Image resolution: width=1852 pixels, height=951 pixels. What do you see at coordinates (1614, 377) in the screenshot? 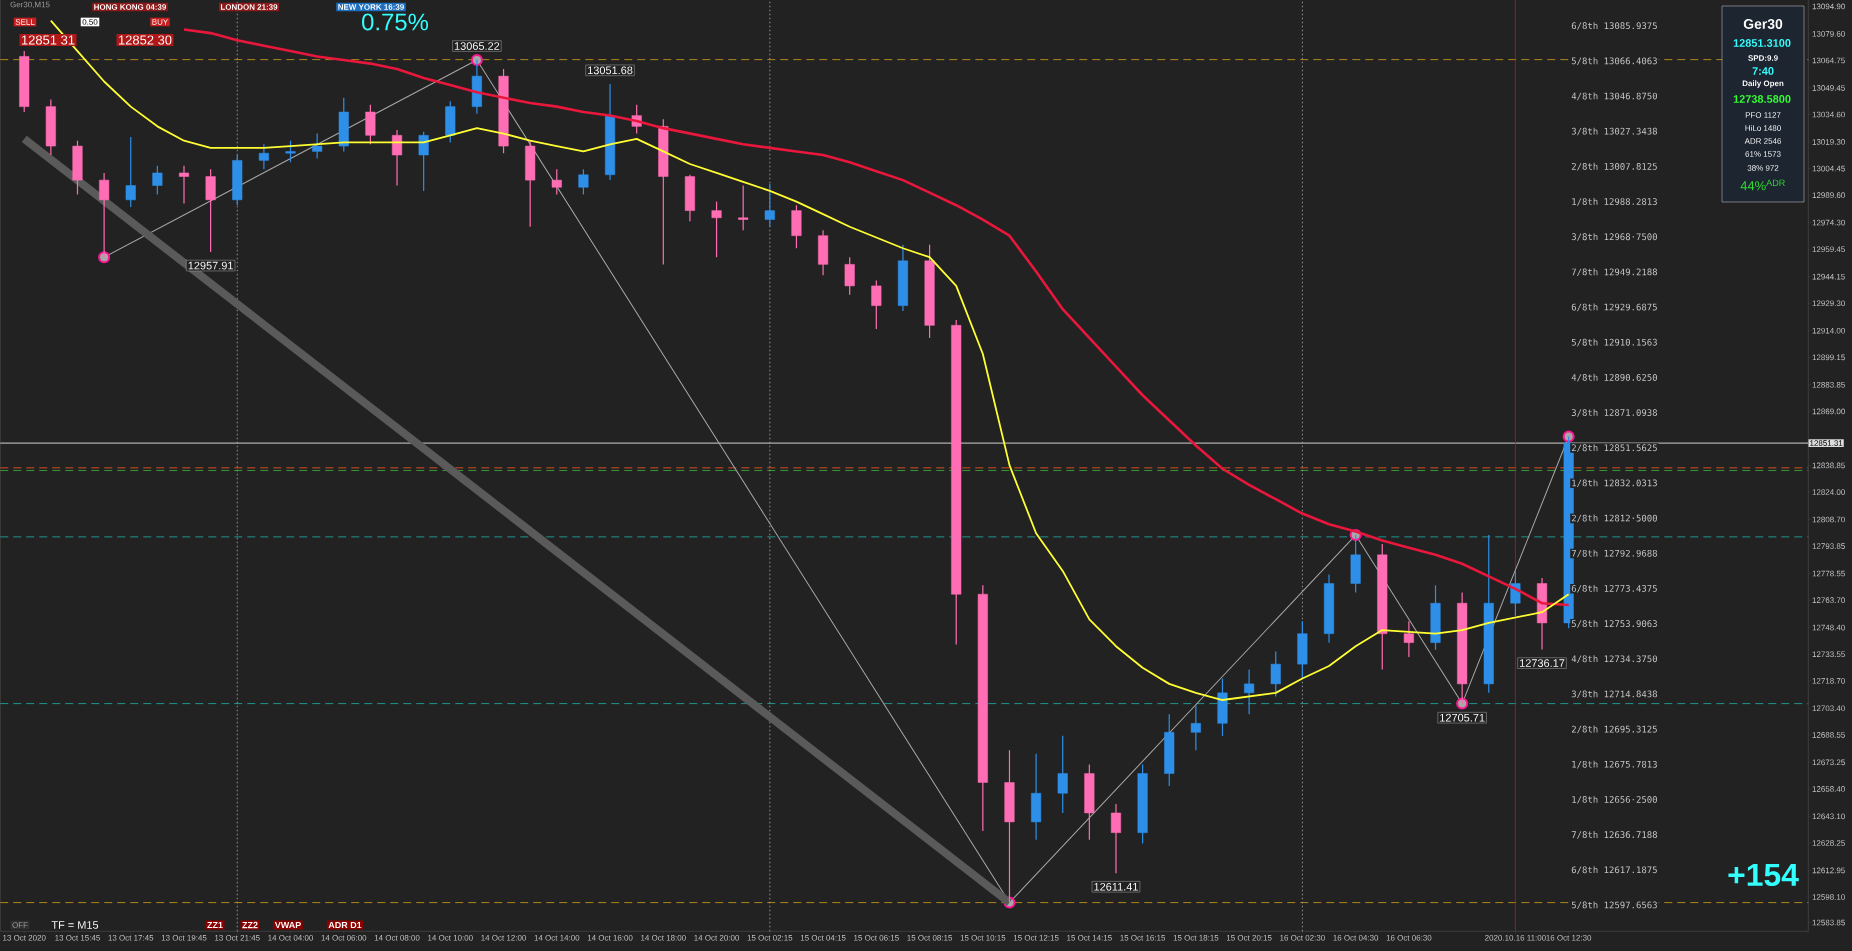
I see `annotation: 4/8th 12890.6250` at bounding box center [1614, 377].